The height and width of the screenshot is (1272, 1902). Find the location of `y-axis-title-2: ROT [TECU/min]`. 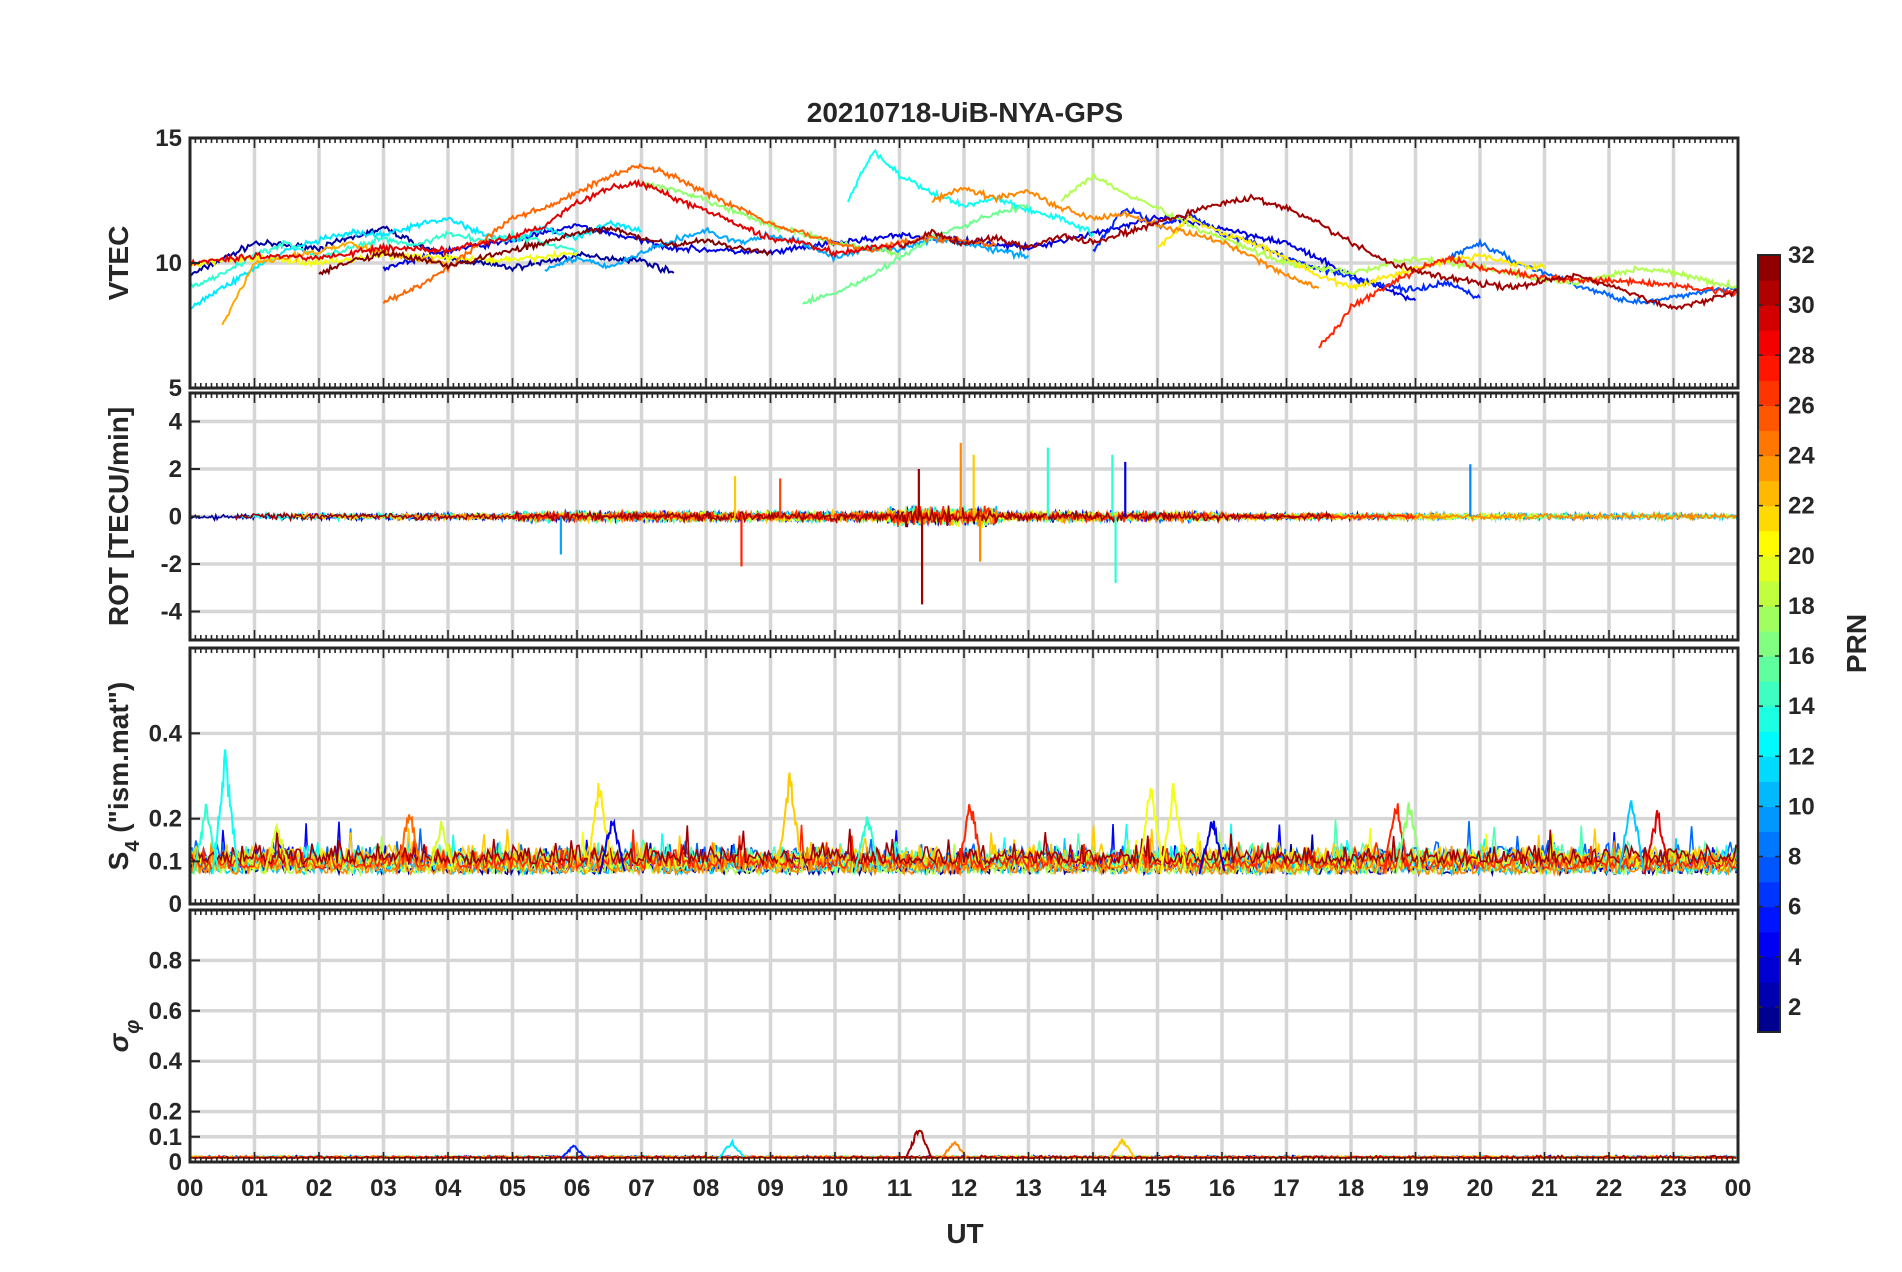

y-axis-title-2: ROT [TECU/min] is located at coordinates (118, 516).